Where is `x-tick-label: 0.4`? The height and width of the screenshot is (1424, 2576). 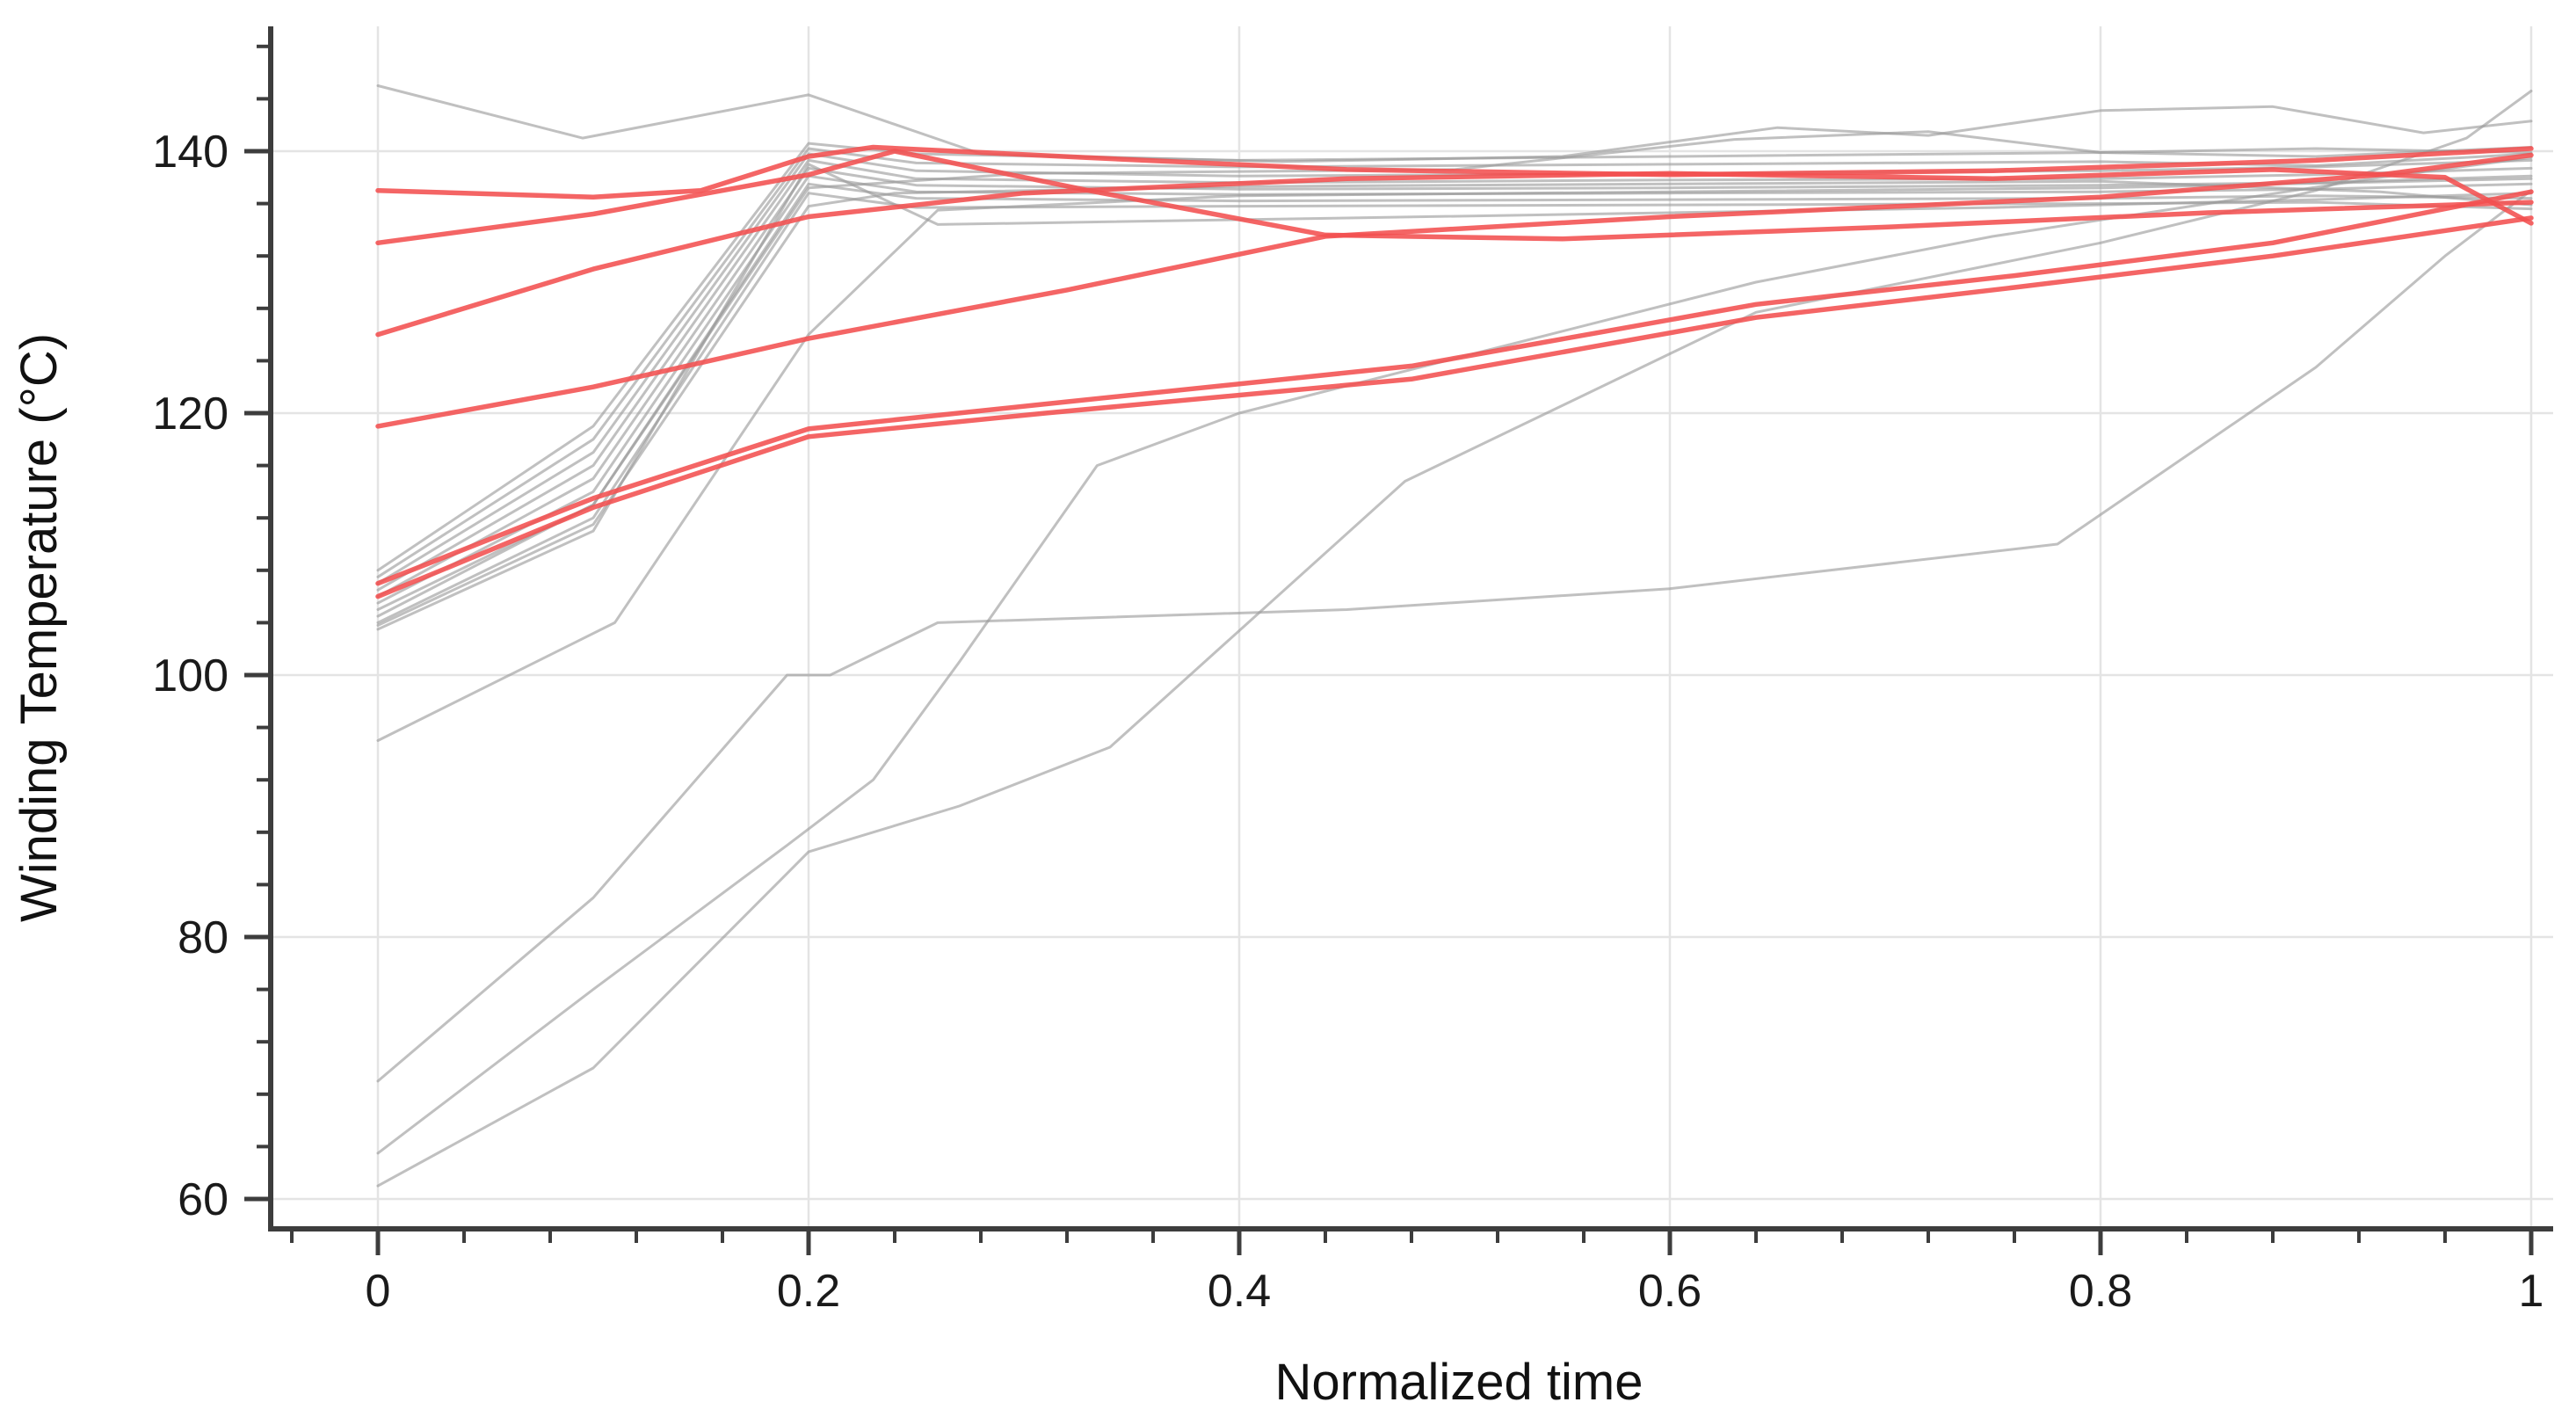 x-tick-label: 0.4 is located at coordinates (1239, 1291).